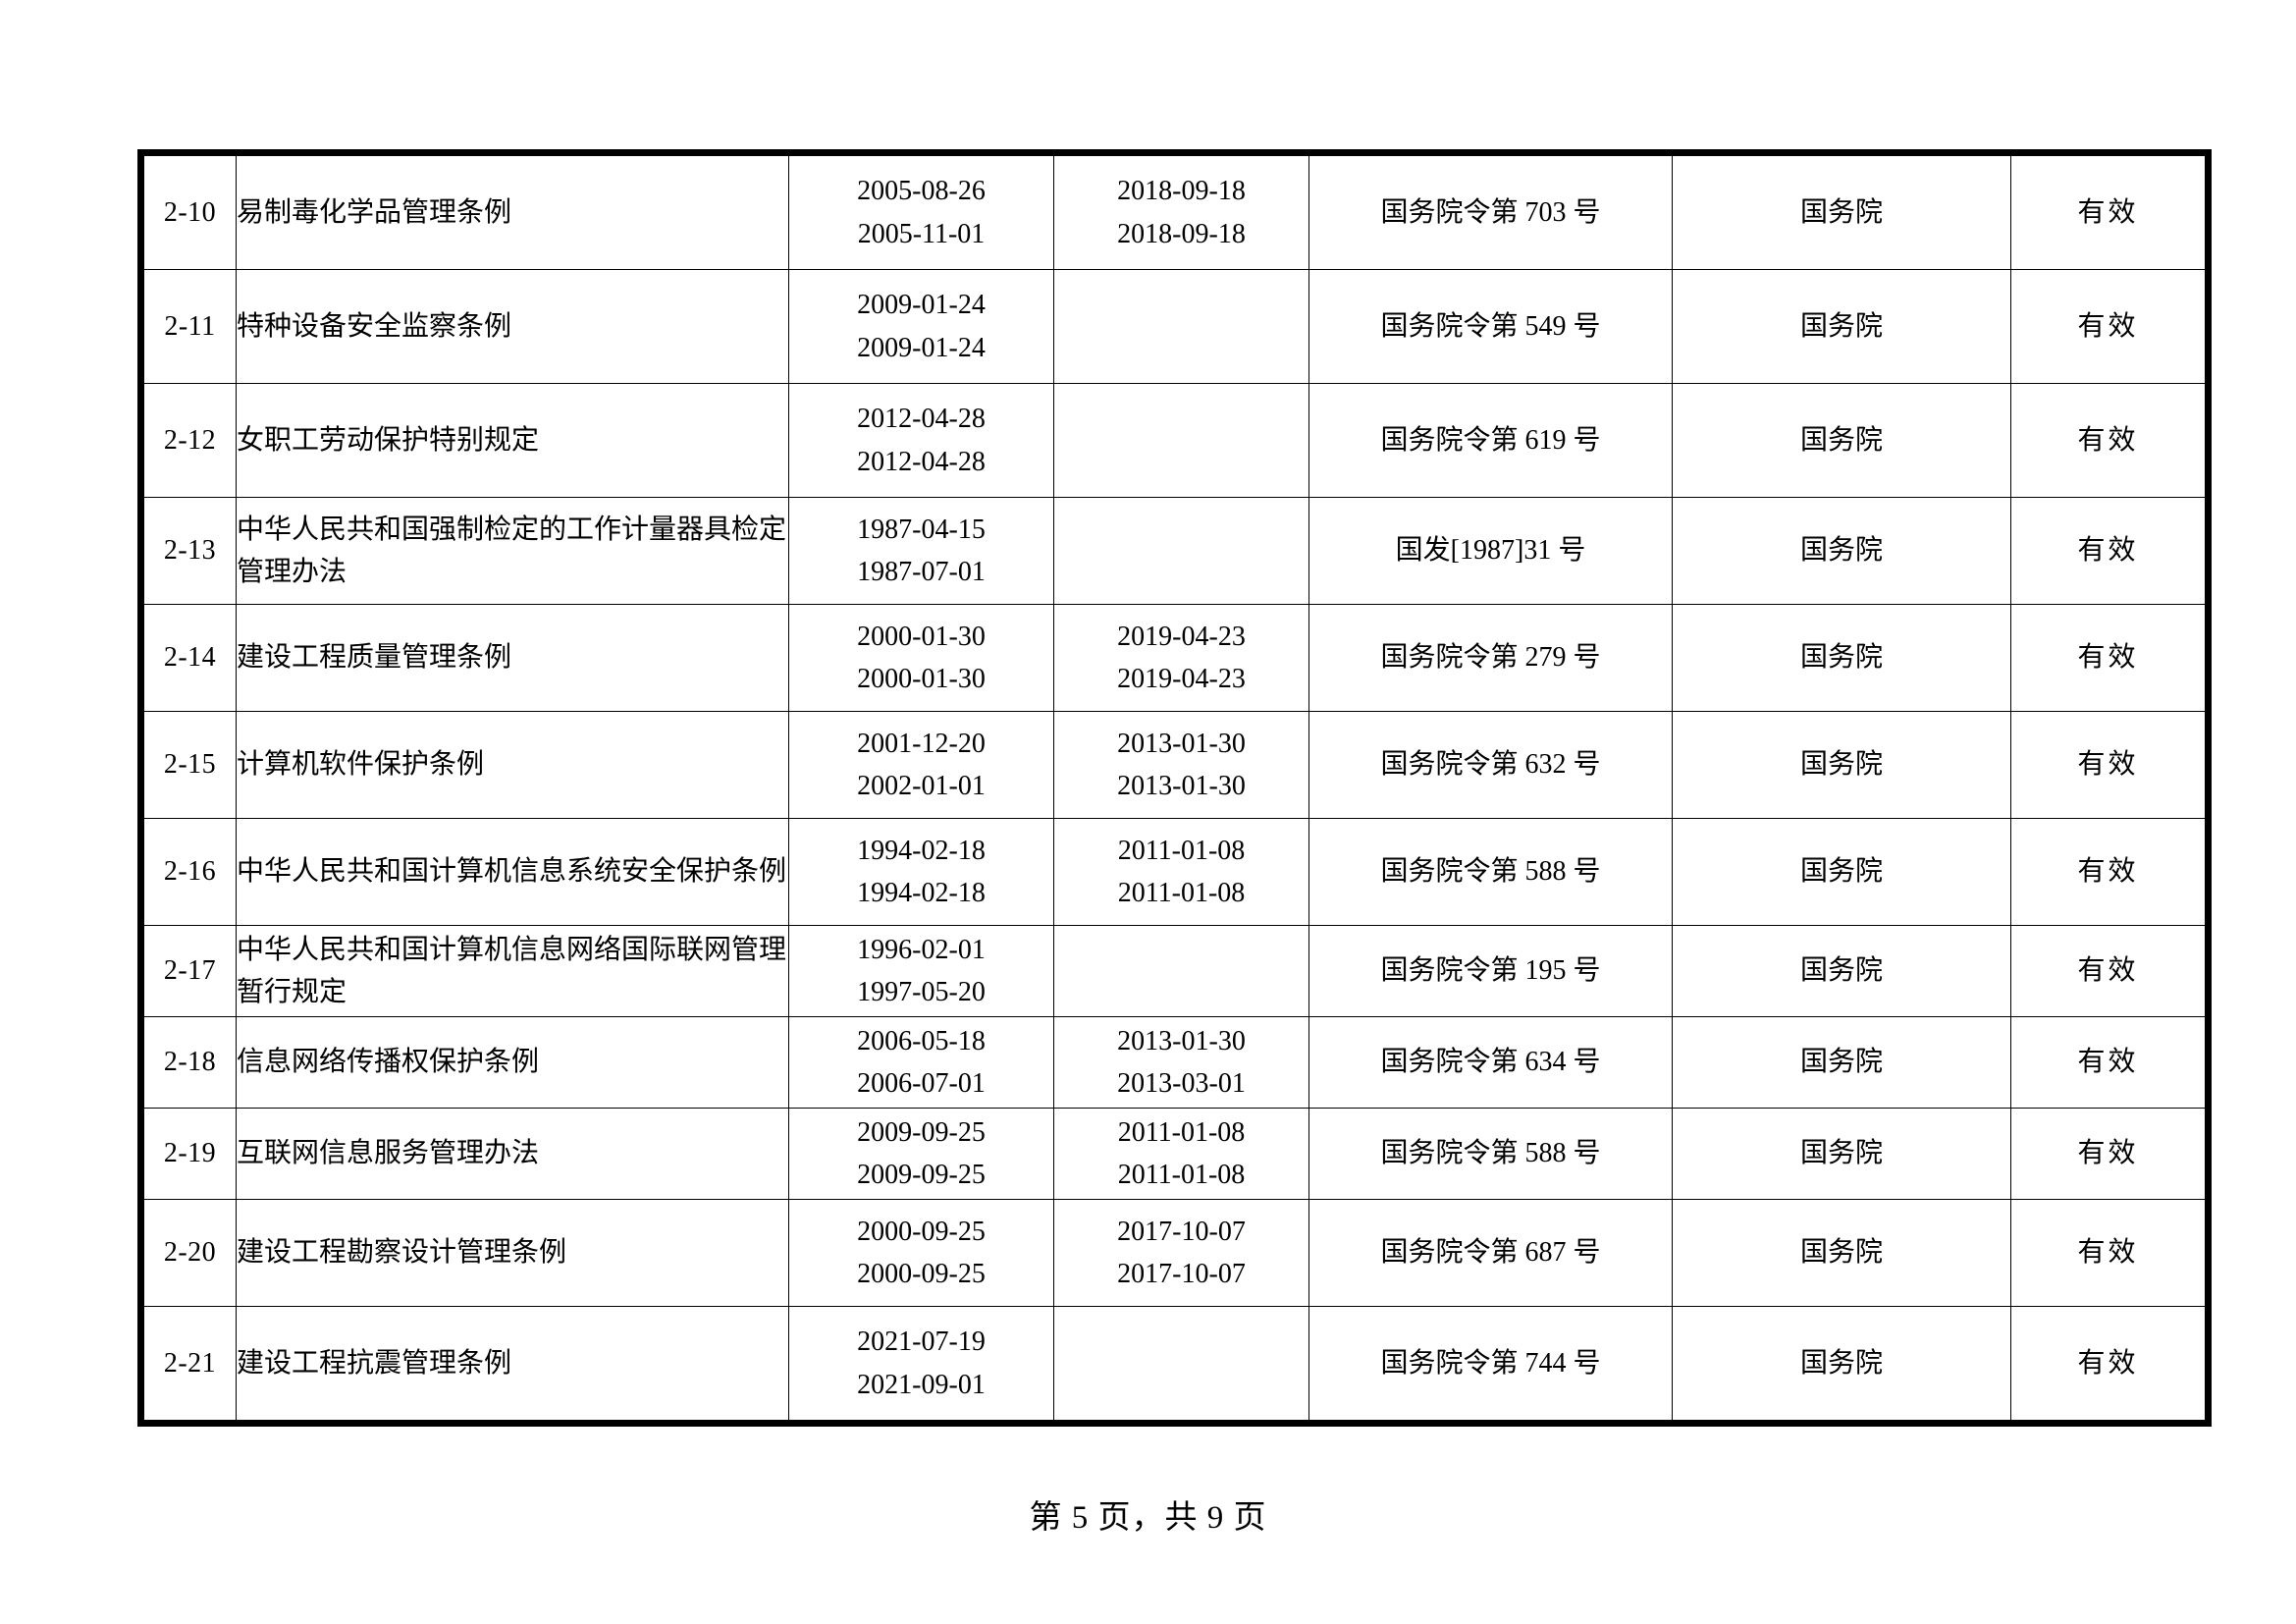  What do you see at coordinates (921, 1062) in the screenshot?
I see `issue-dates-cell: 2006-05-18 2006-07-01` at bounding box center [921, 1062].